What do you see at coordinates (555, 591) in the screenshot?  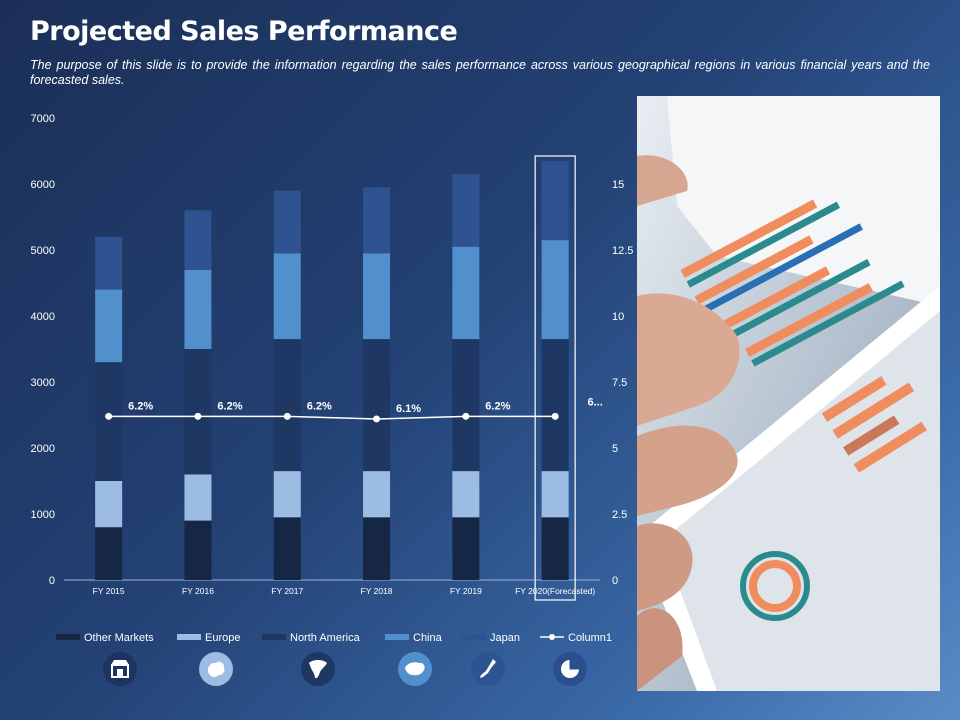 I see `x-tick-label: FY 2020(Forecasted)` at bounding box center [555, 591].